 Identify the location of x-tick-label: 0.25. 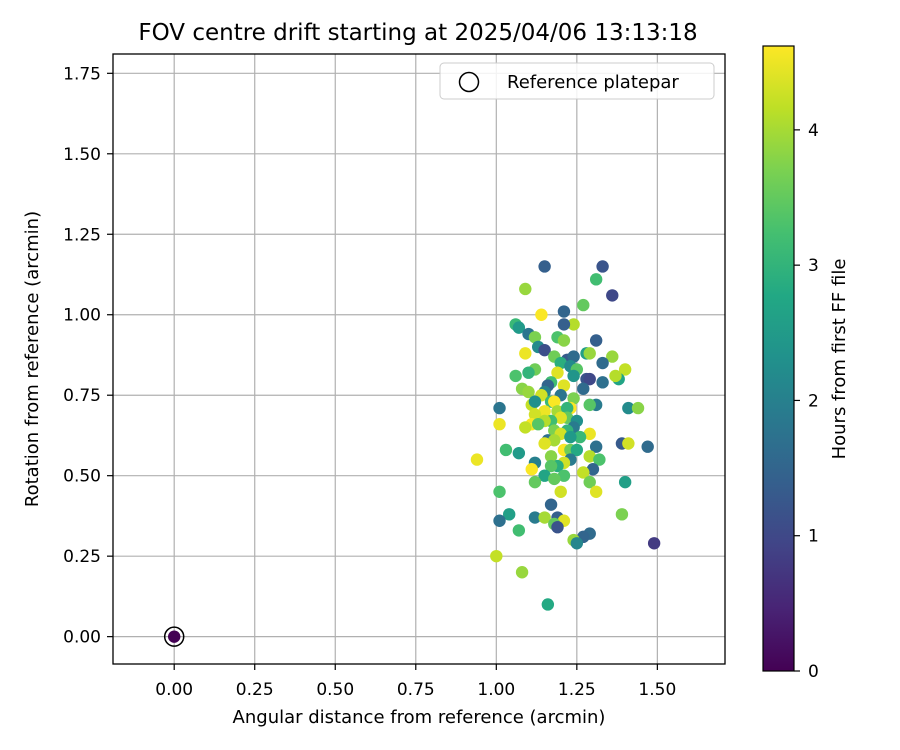
(255, 690).